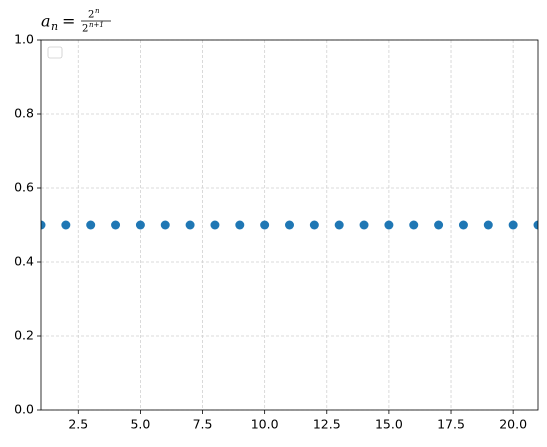  I want to click on title-den-exp: n+1, so click(96, 25).